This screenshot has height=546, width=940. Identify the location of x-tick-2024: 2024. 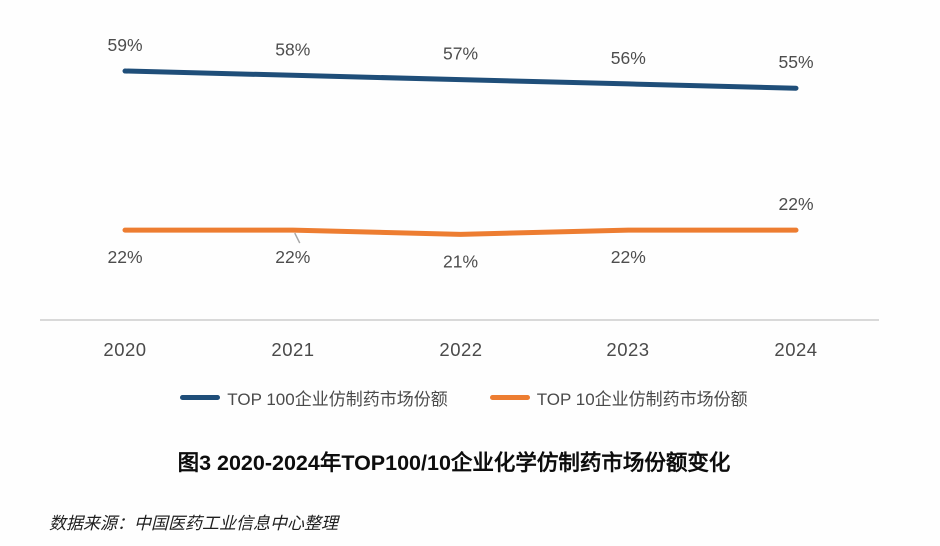
(796, 349).